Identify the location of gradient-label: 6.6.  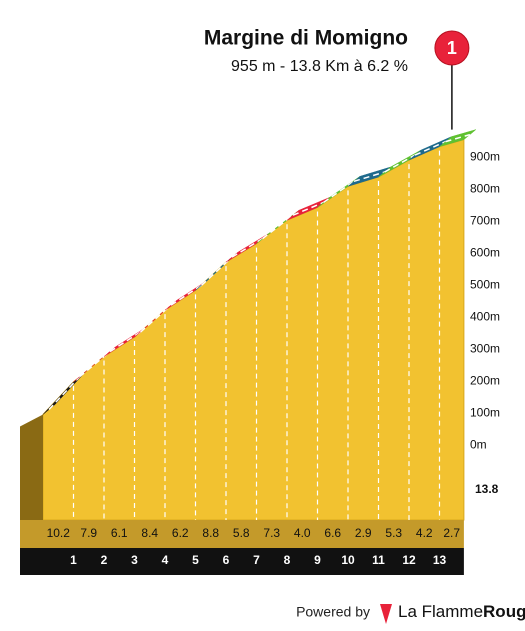
(332, 533).